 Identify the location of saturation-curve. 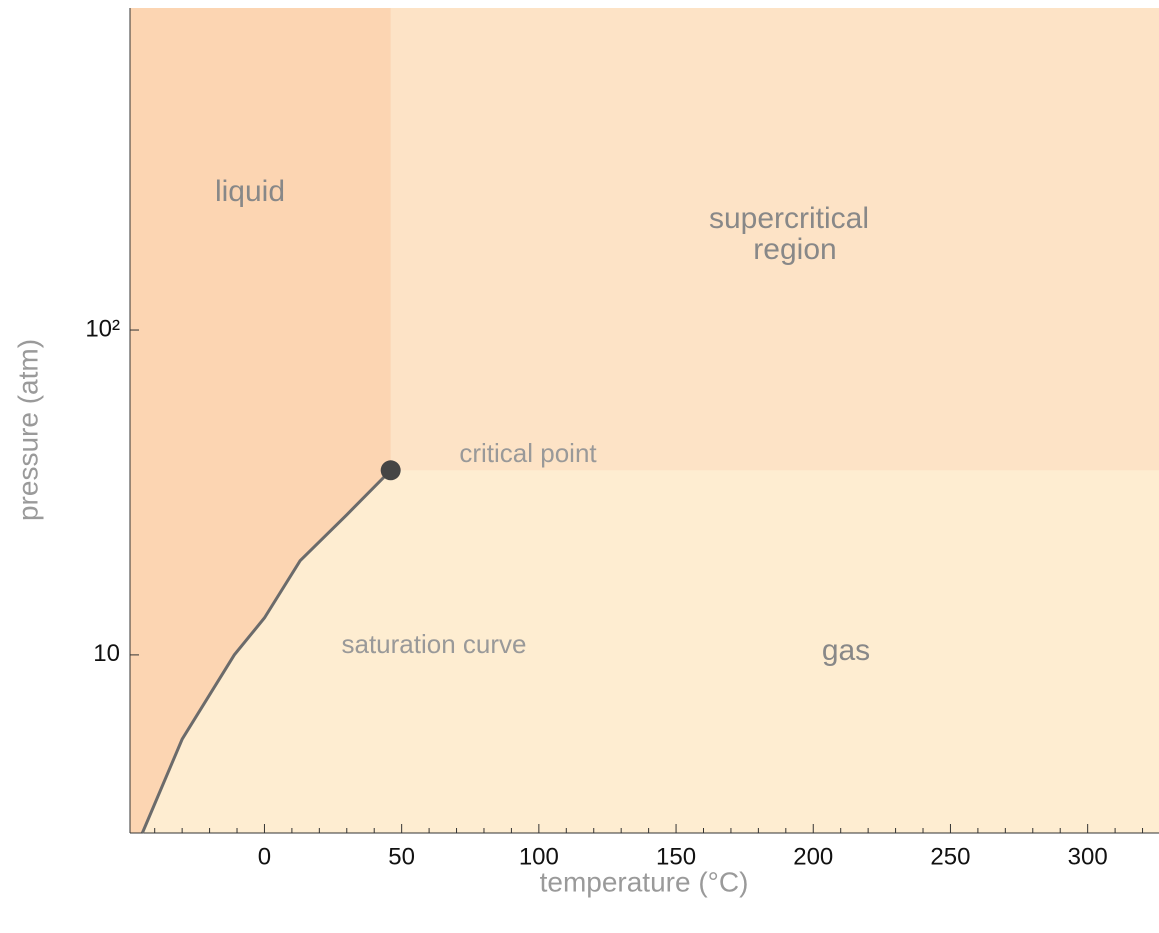
(266, 651).